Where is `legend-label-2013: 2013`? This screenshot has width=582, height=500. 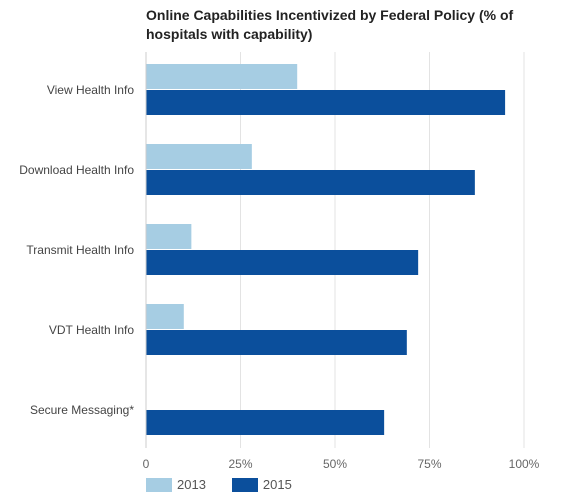
legend-label-2013: 2013 is located at coordinates (191, 484).